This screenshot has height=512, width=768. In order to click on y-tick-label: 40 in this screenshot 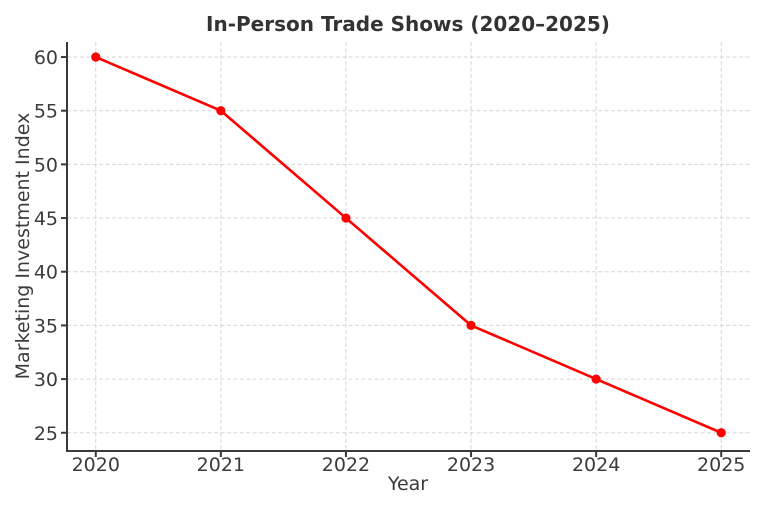, I will do `click(46, 273)`.